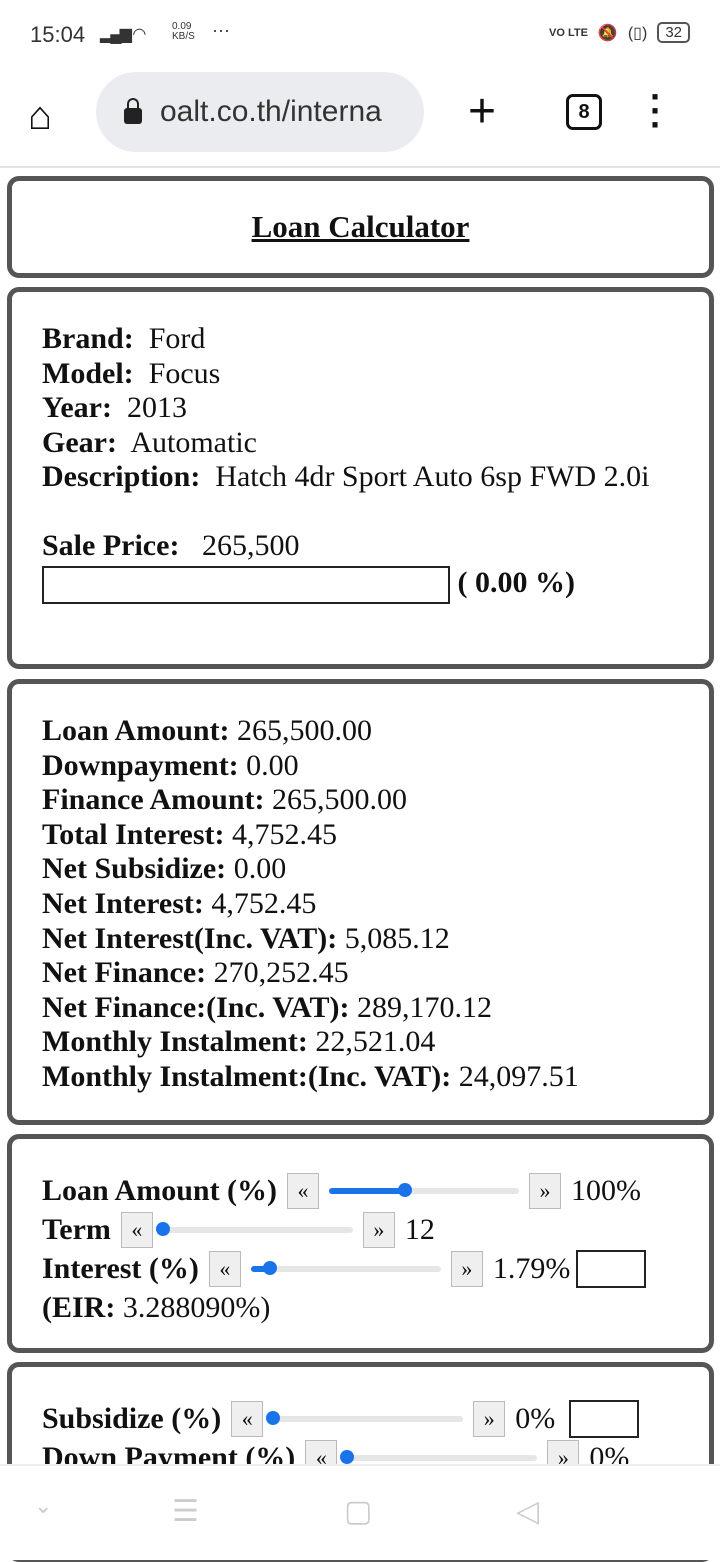 The height and width of the screenshot is (1562, 720). I want to click on sale-price-label: Sale Price:, so click(111, 545).